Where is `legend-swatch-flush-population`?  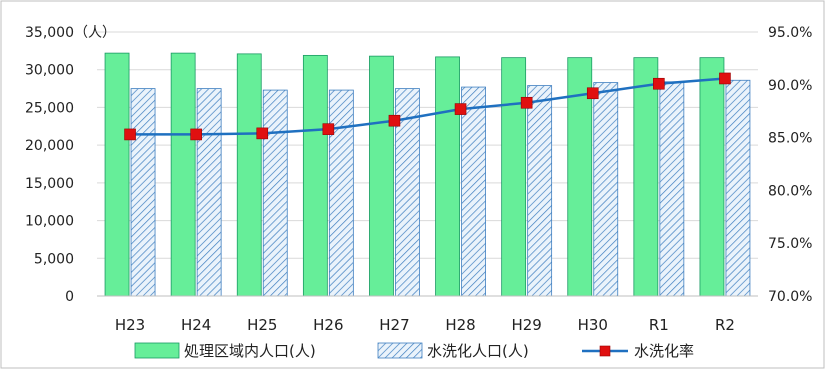 legend-swatch-flush-population is located at coordinates (400, 350).